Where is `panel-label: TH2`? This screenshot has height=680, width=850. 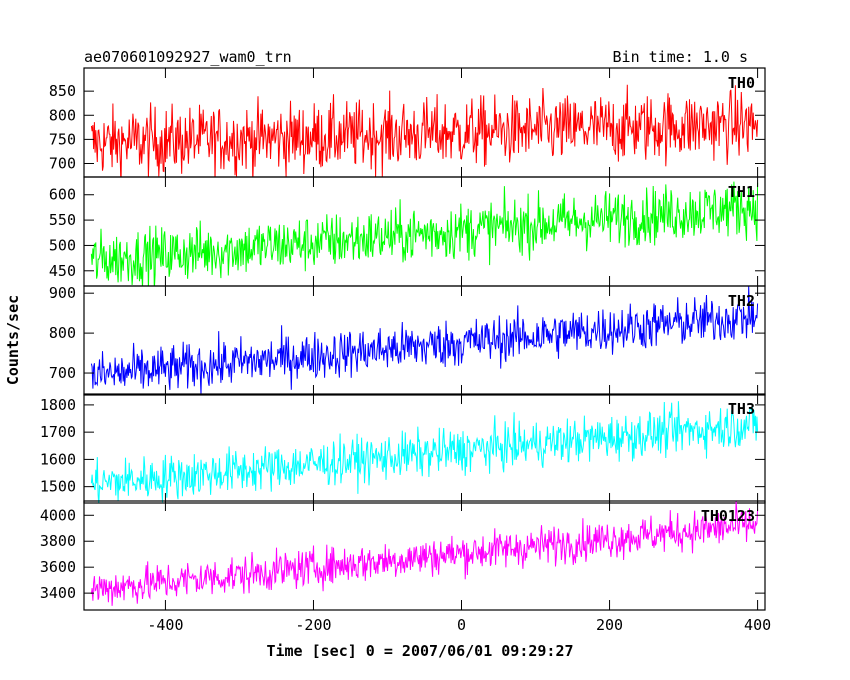 panel-label: TH2 is located at coordinates (741, 301).